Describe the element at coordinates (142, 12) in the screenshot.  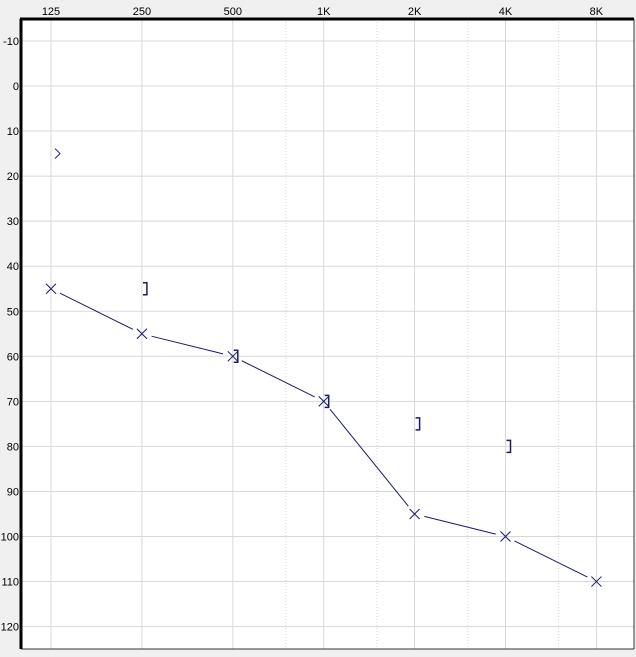
I see `x-tick-label: 250` at that location.